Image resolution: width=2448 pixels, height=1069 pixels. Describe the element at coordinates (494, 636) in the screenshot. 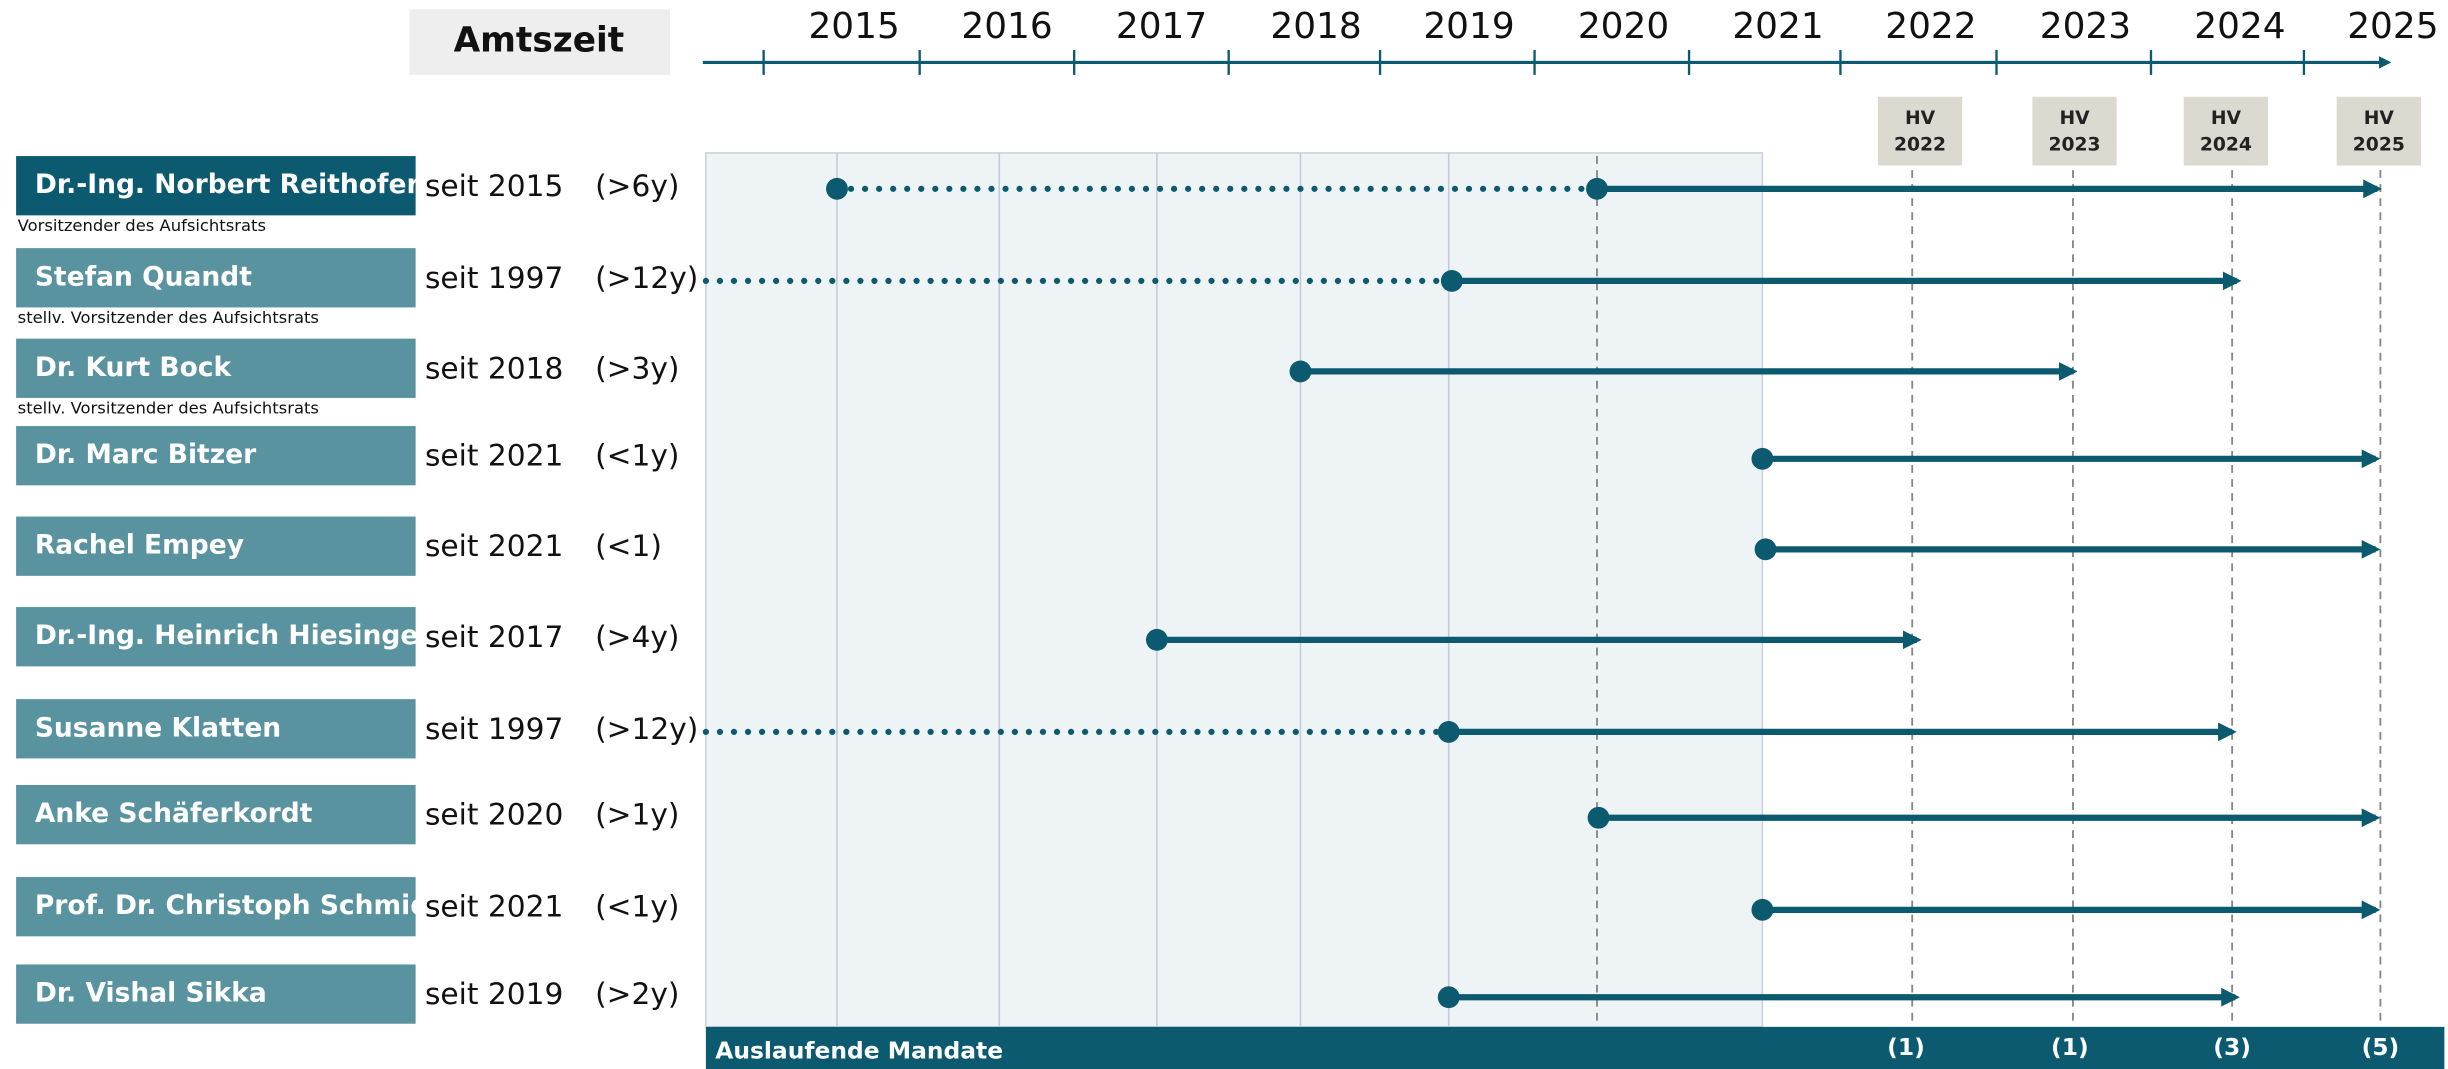

I see `member-since: seit 2017` at that location.